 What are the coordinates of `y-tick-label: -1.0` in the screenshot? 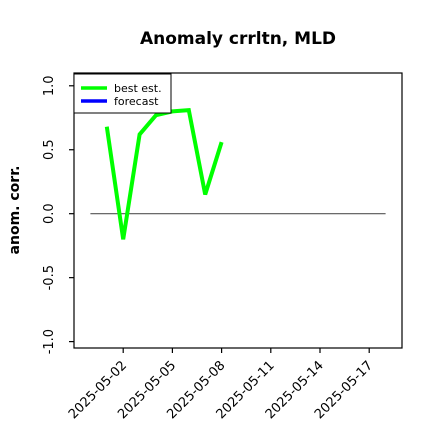 It's located at (49, 341).